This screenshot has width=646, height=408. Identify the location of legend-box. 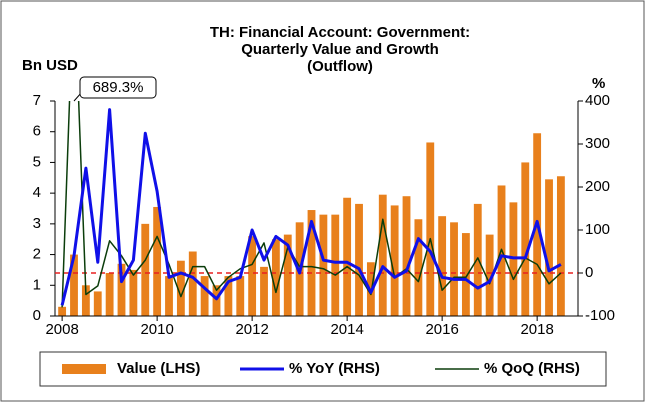
(323, 369).